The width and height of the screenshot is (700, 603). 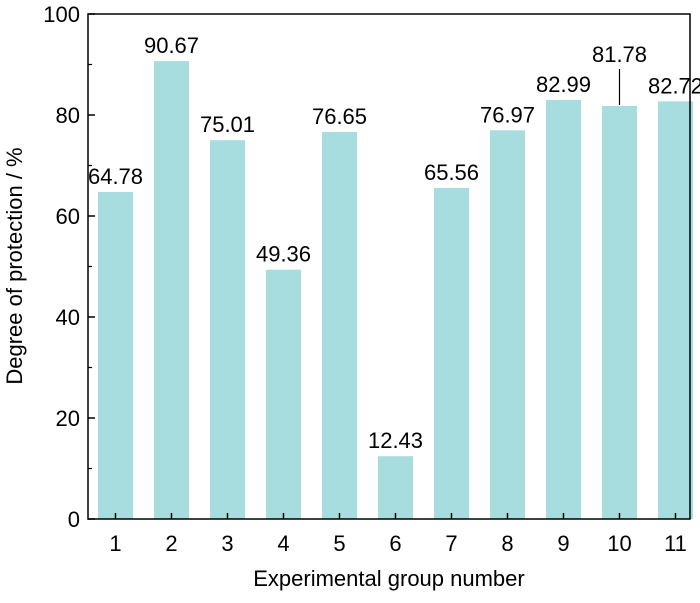 What do you see at coordinates (451, 172) in the screenshot?
I see `data-label-group-7: 65.56` at bounding box center [451, 172].